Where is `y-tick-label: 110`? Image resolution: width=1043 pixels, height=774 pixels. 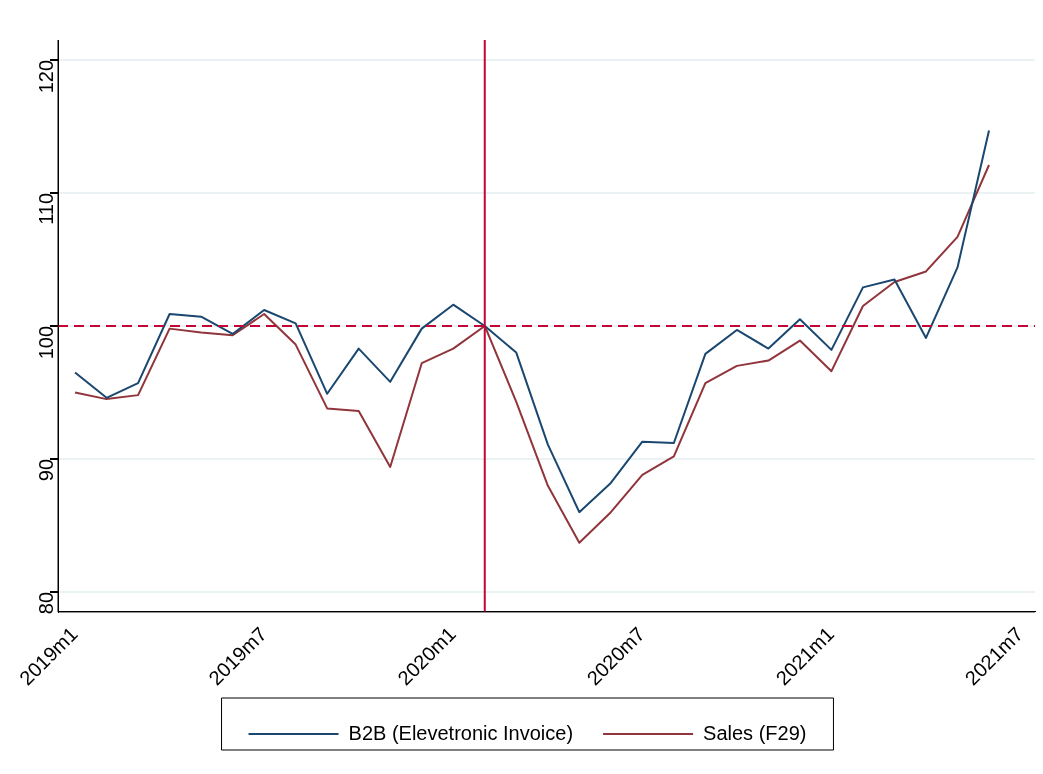
y-tick-label: 110 is located at coordinates (45, 208).